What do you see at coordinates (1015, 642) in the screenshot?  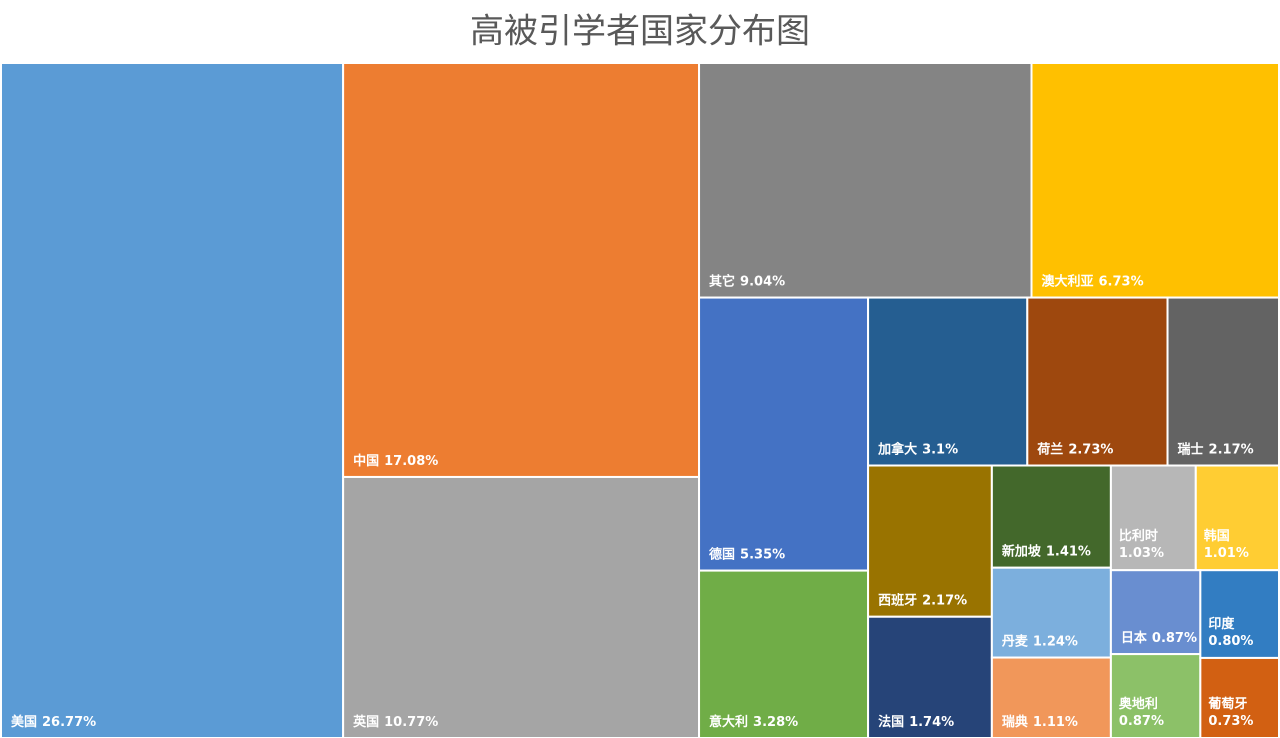 I see `category-name: 丹麦` at bounding box center [1015, 642].